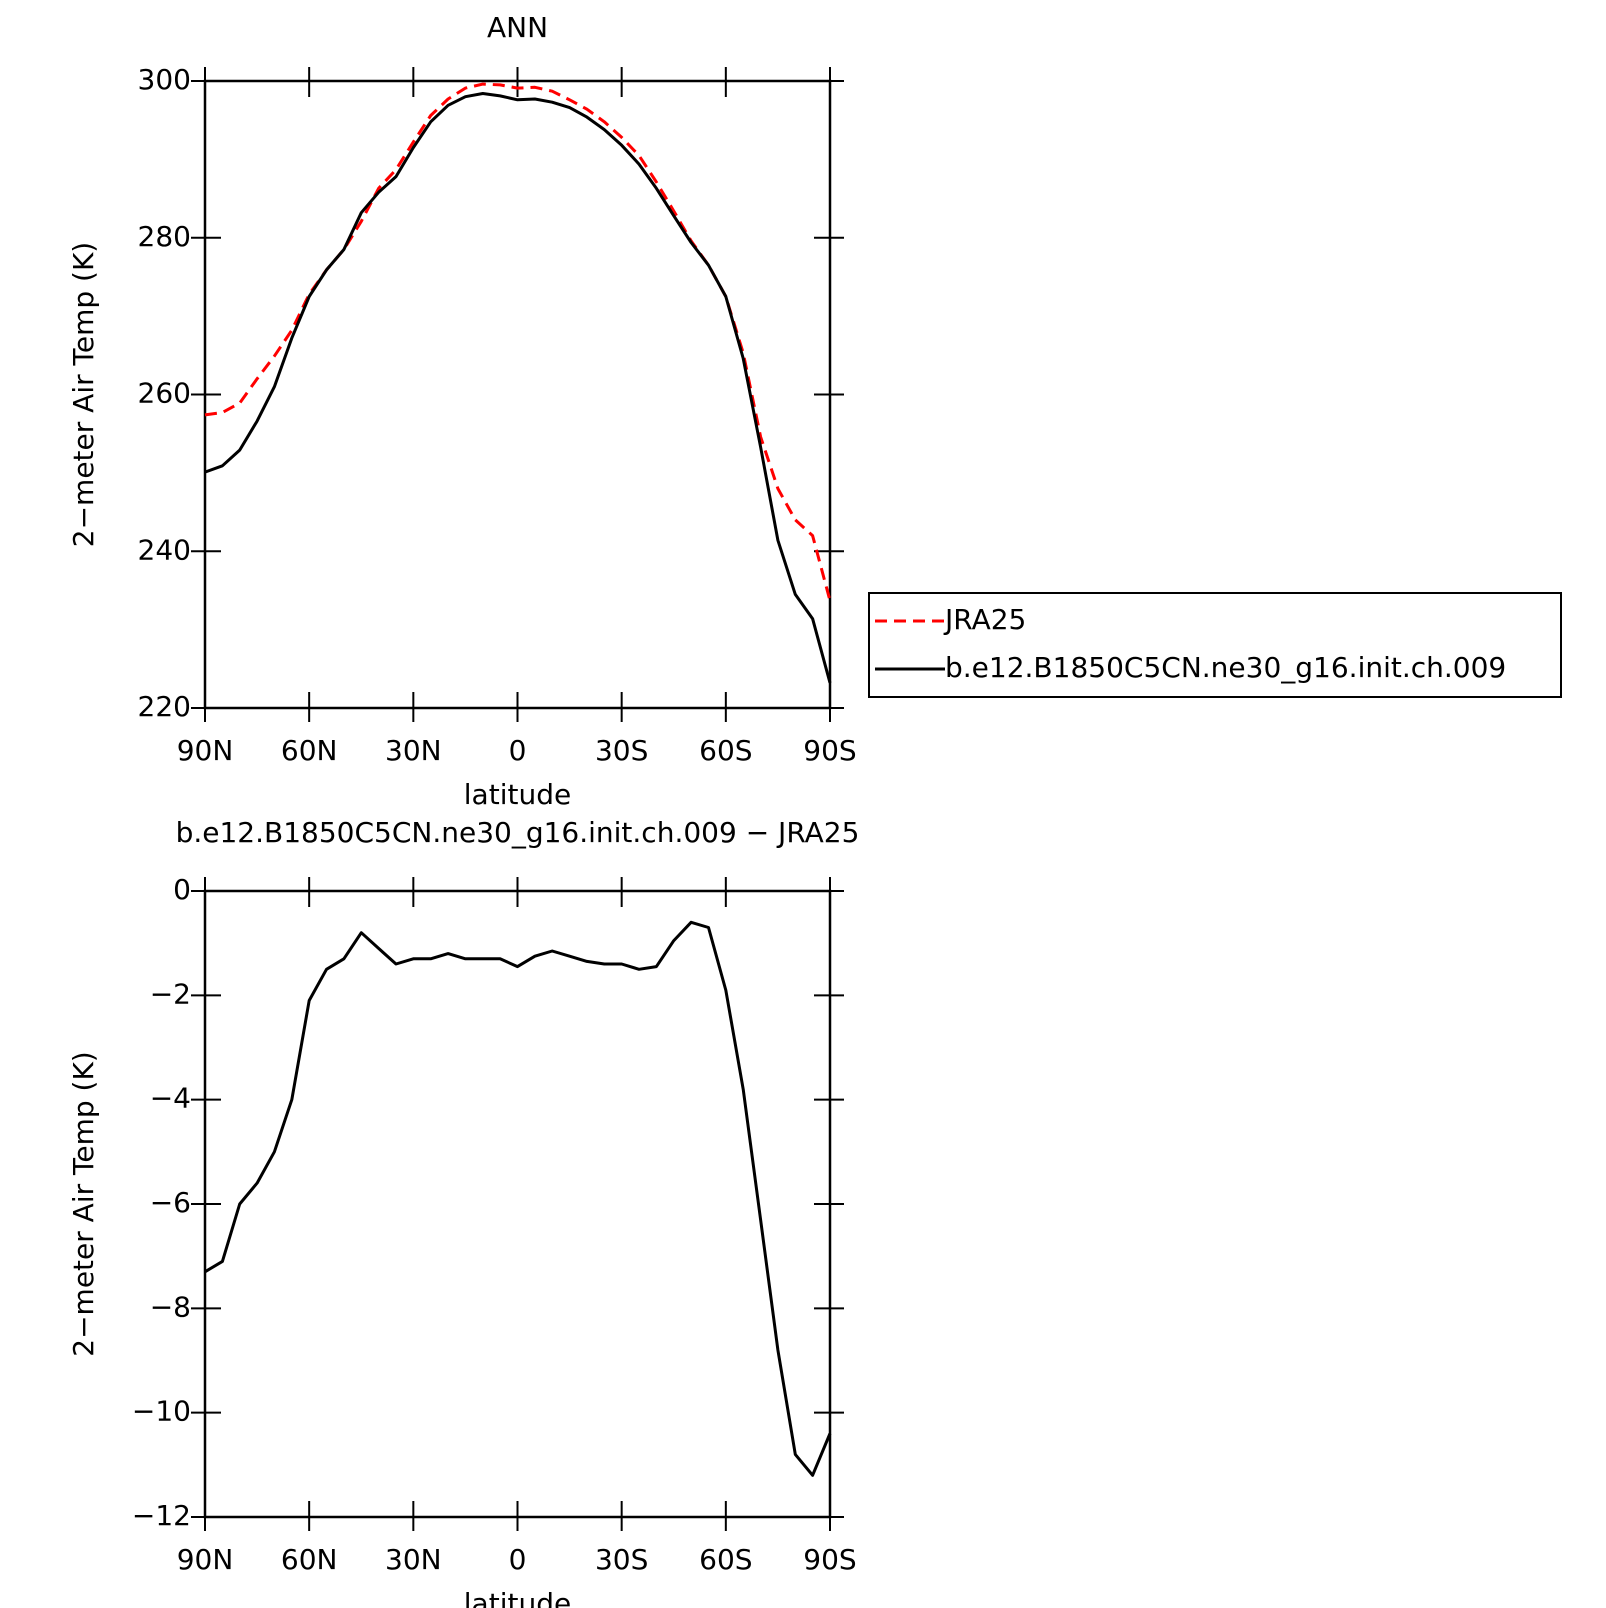 Image resolution: width=1606 pixels, height=1608 pixels. What do you see at coordinates (170, 1098) in the screenshot?
I see `y-tick-label: −4` at bounding box center [170, 1098].